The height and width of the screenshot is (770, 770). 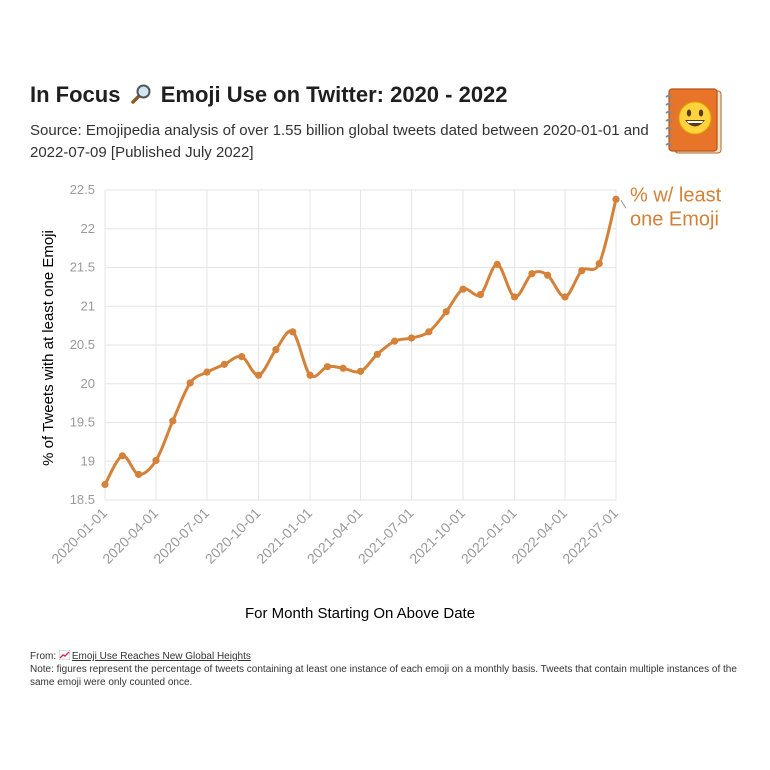 I want to click on y-tick-label: 22.5, so click(x=82, y=189).